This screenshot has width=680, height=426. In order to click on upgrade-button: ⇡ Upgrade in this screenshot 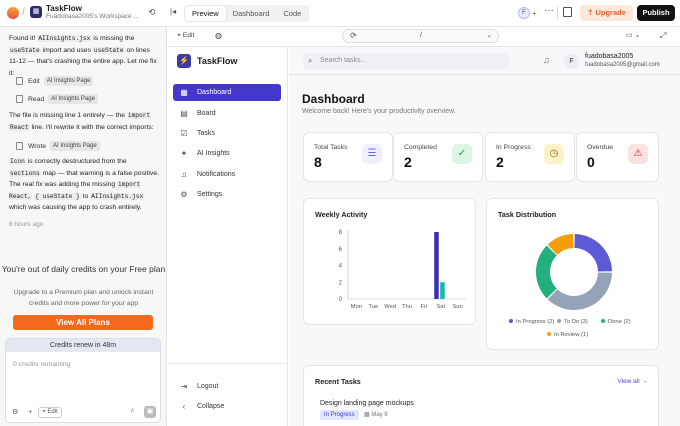, I will do `click(606, 13)`.